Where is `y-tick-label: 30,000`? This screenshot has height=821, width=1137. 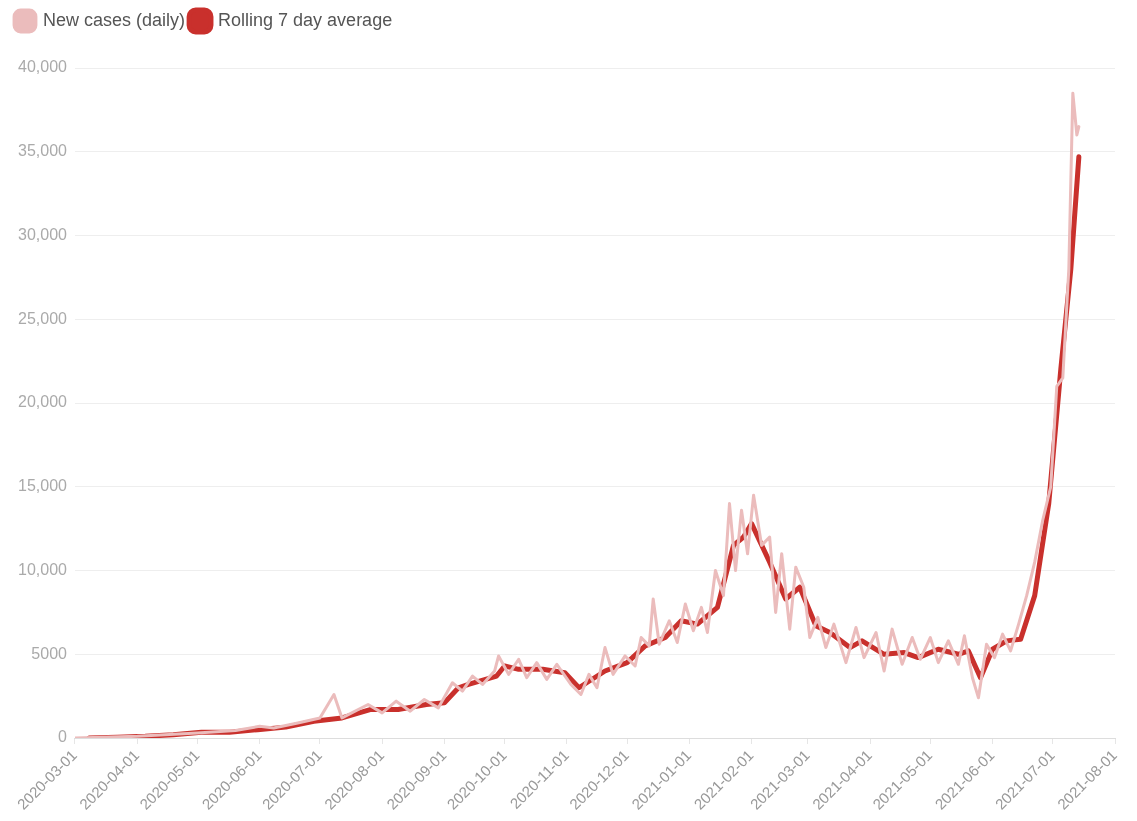 y-tick-label: 30,000 is located at coordinates (43, 234).